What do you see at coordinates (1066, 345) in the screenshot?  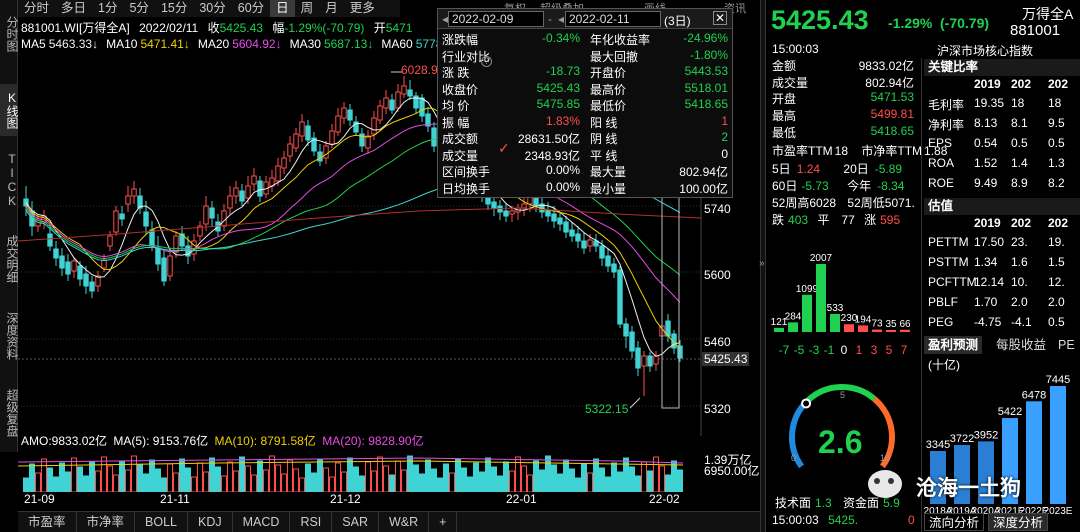 I see `tab-pe: PE` at bounding box center [1066, 345].